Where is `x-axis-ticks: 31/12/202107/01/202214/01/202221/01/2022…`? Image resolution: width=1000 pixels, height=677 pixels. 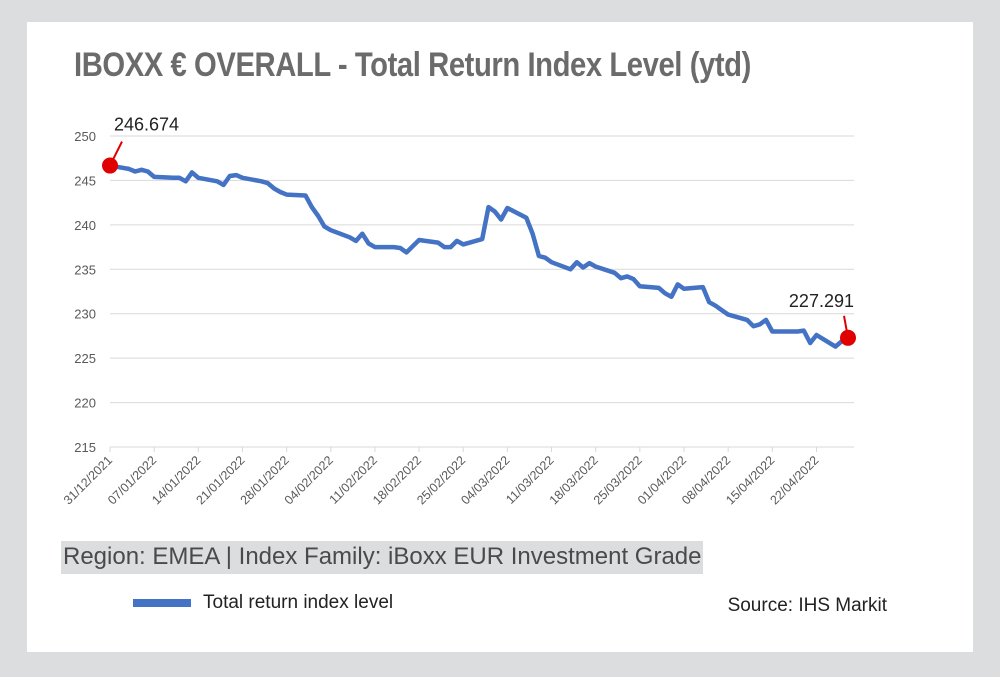 x-axis-ticks: 31/12/202107/01/202214/01/202221/01/2022… is located at coordinates (441, 477).